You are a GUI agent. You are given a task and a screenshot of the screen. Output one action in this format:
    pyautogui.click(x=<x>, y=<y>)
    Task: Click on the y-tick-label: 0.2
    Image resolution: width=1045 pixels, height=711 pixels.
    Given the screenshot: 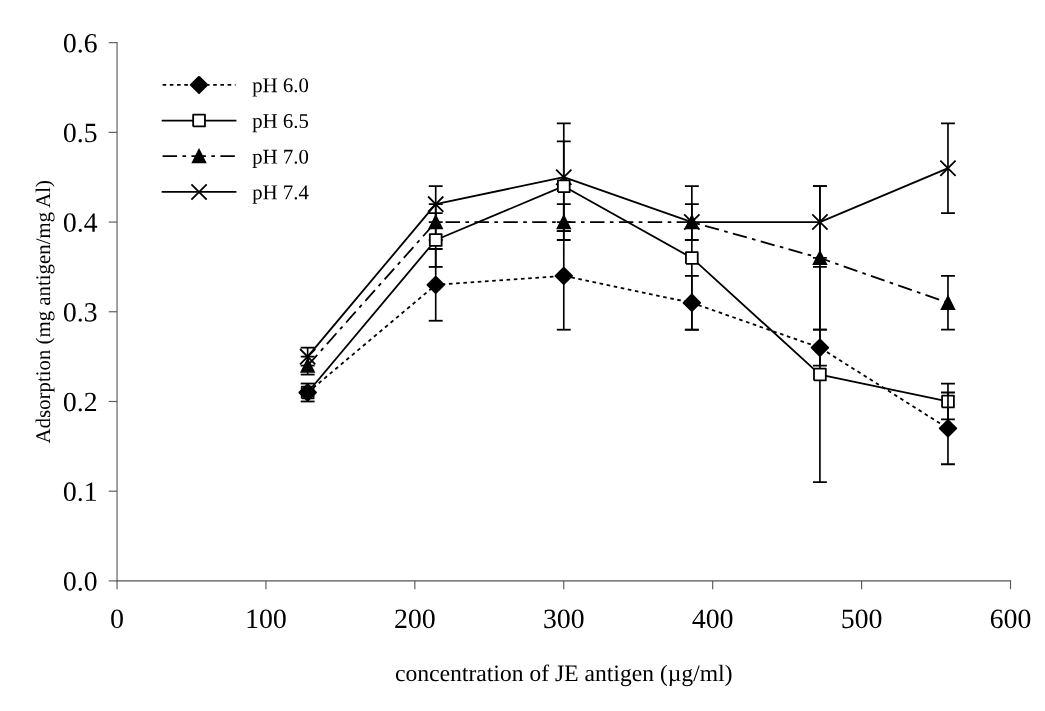 What is the action you would take?
    pyautogui.click(x=80, y=402)
    